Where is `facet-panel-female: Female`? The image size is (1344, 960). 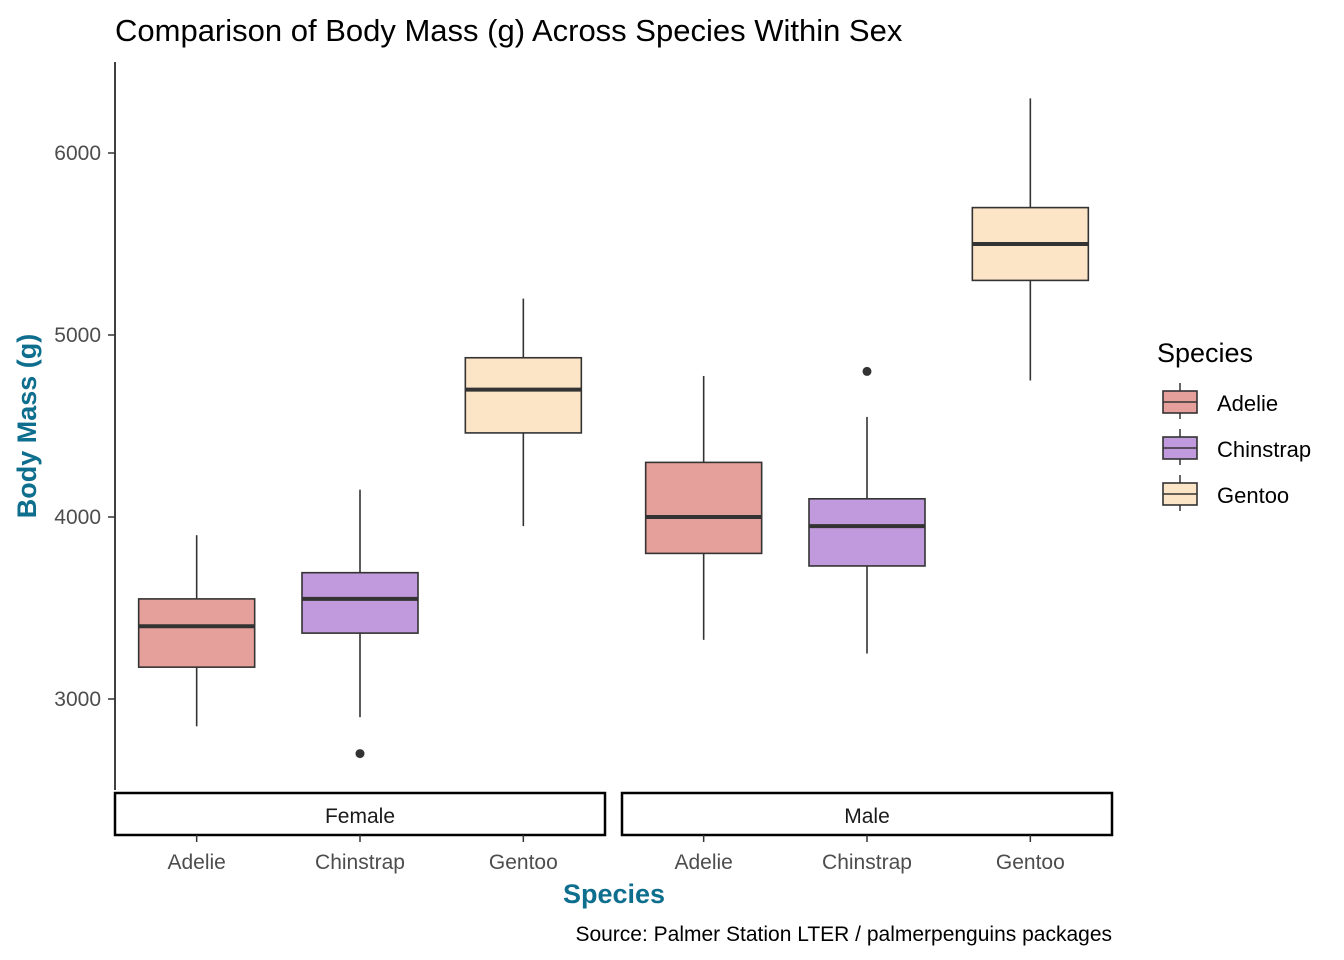 facet-panel-female: Female is located at coordinates (360, 814).